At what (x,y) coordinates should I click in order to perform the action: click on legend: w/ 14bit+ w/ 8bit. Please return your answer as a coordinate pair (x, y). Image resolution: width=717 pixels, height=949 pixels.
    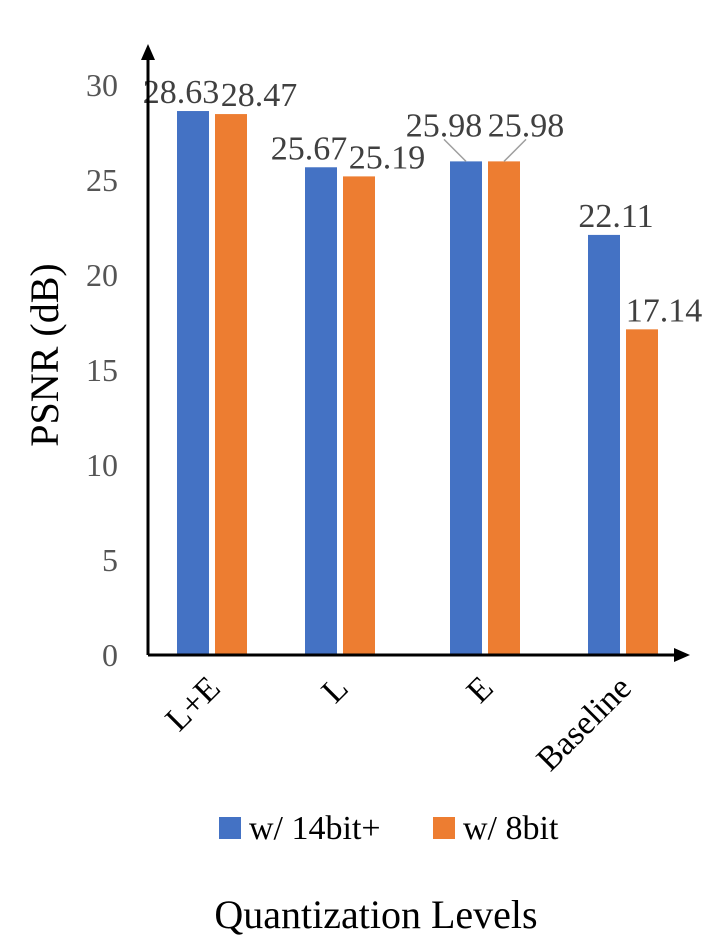
    Looking at the image, I should click on (389, 828).